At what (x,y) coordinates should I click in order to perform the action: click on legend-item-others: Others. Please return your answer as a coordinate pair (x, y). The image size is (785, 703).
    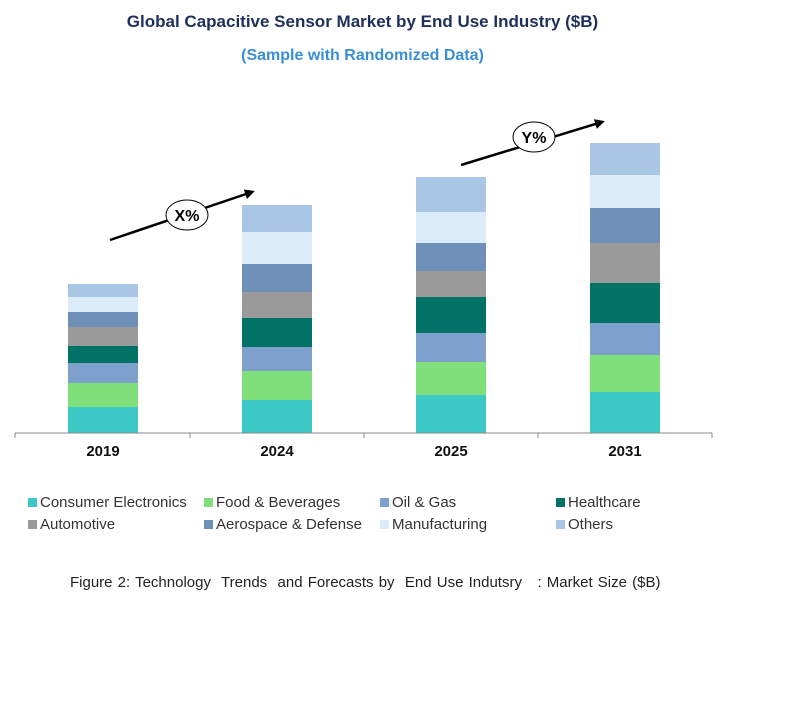
    Looking at the image, I should click on (584, 524).